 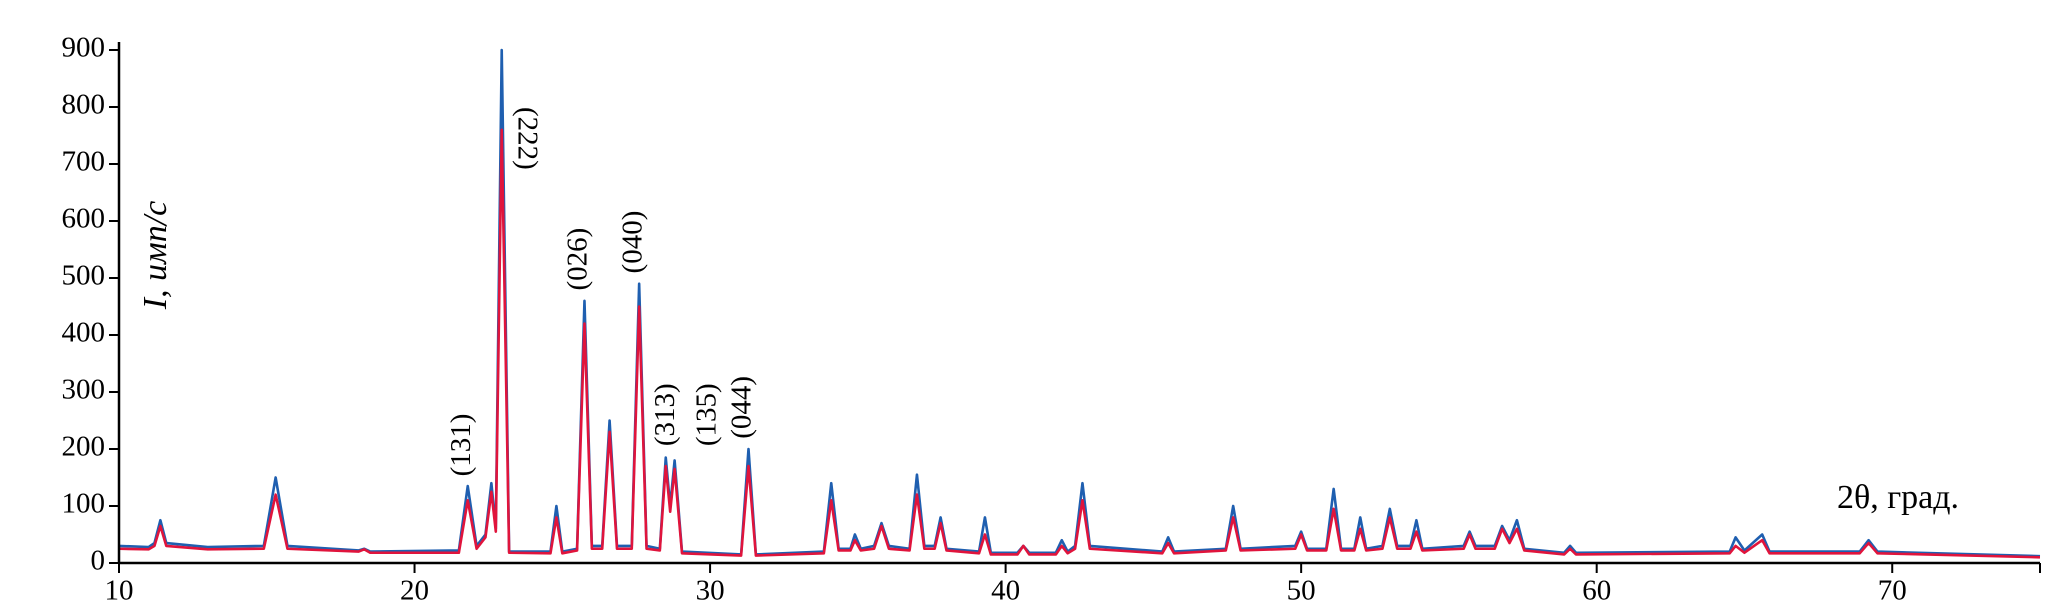 I want to click on y-tick-label: 900, so click(x=84, y=48).